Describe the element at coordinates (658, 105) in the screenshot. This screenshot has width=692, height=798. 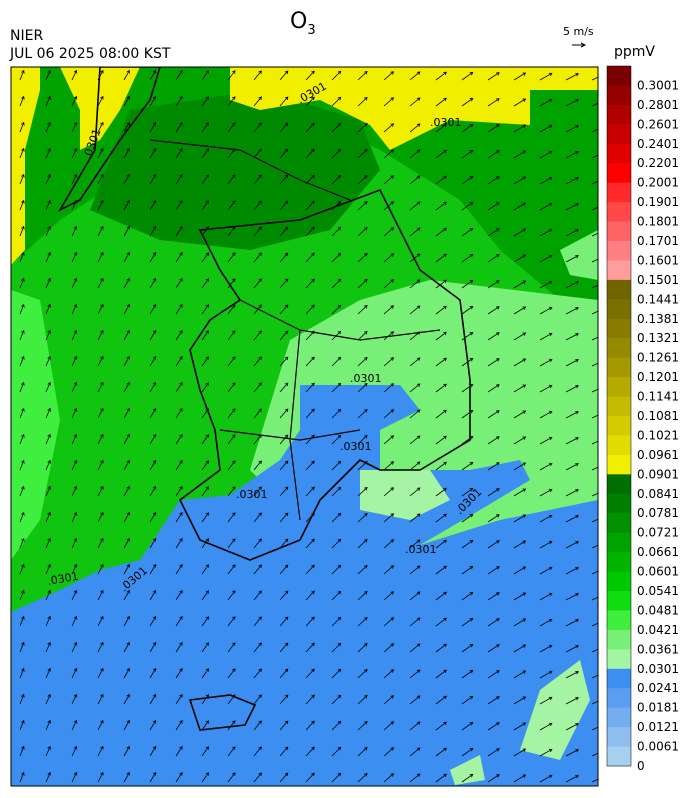
I see `colorbar-label: 0.2801` at that location.